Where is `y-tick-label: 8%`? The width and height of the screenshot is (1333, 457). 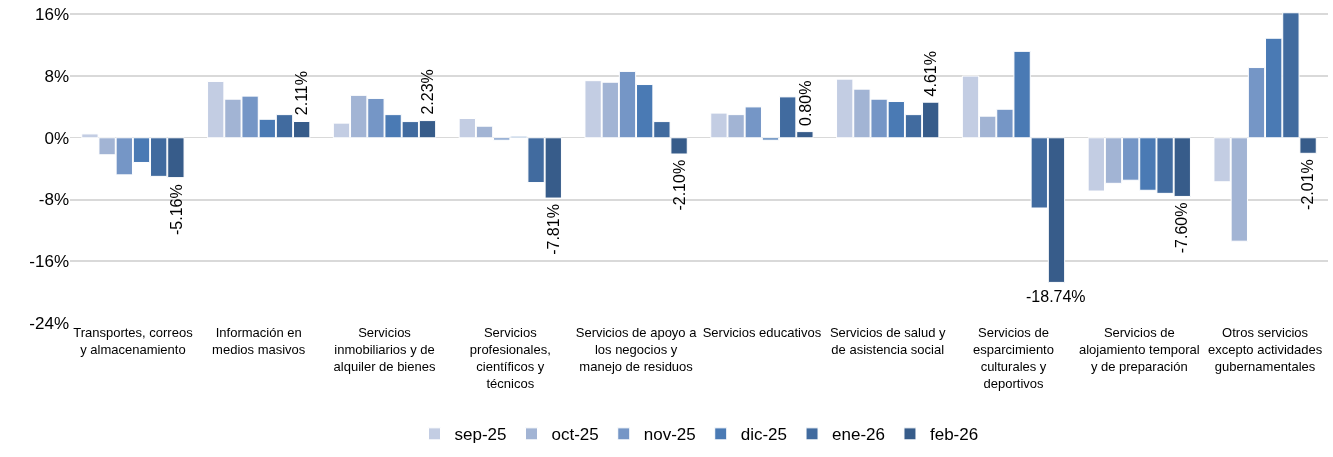 y-tick-label: 8% is located at coordinates (56, 76).